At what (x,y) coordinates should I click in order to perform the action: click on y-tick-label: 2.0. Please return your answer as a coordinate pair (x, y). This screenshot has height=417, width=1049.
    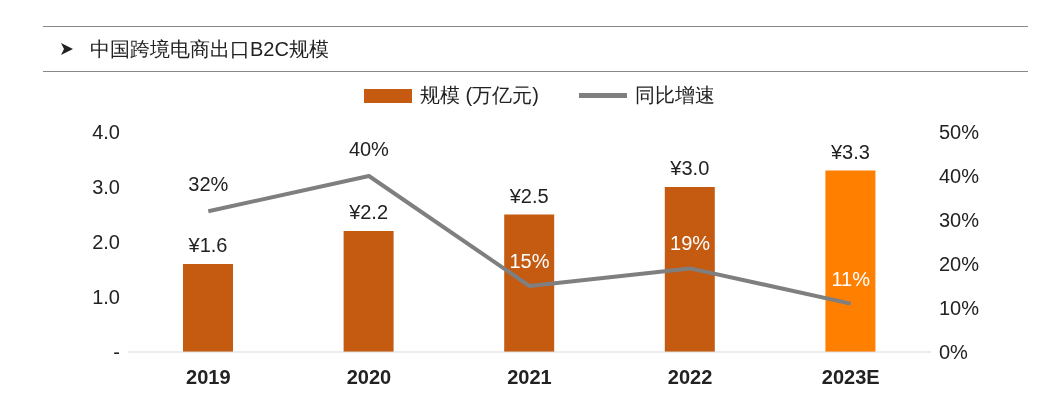
    Looking at the image, I should click on (106, 242).